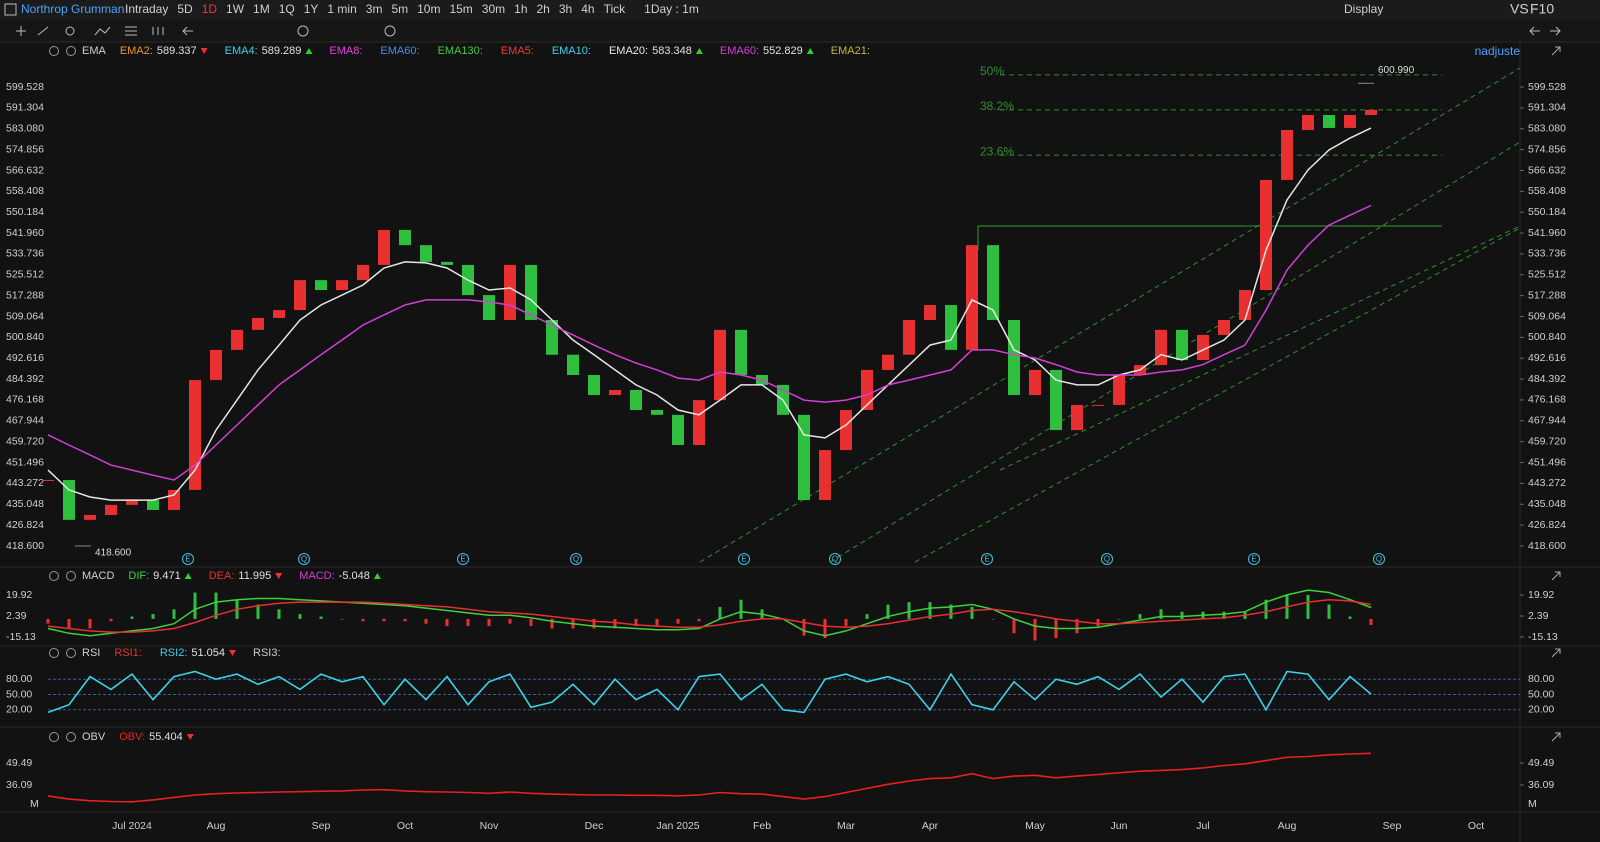 The width and height of the screenshot is (1600, 842). I want to click on legend-name: DEA:, so click(222, 576).